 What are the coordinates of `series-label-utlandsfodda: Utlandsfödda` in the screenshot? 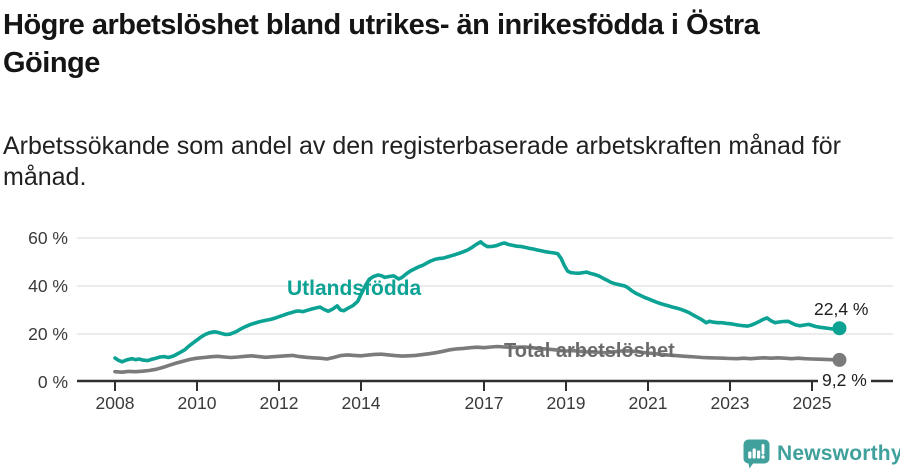 It's located at (354, 288).